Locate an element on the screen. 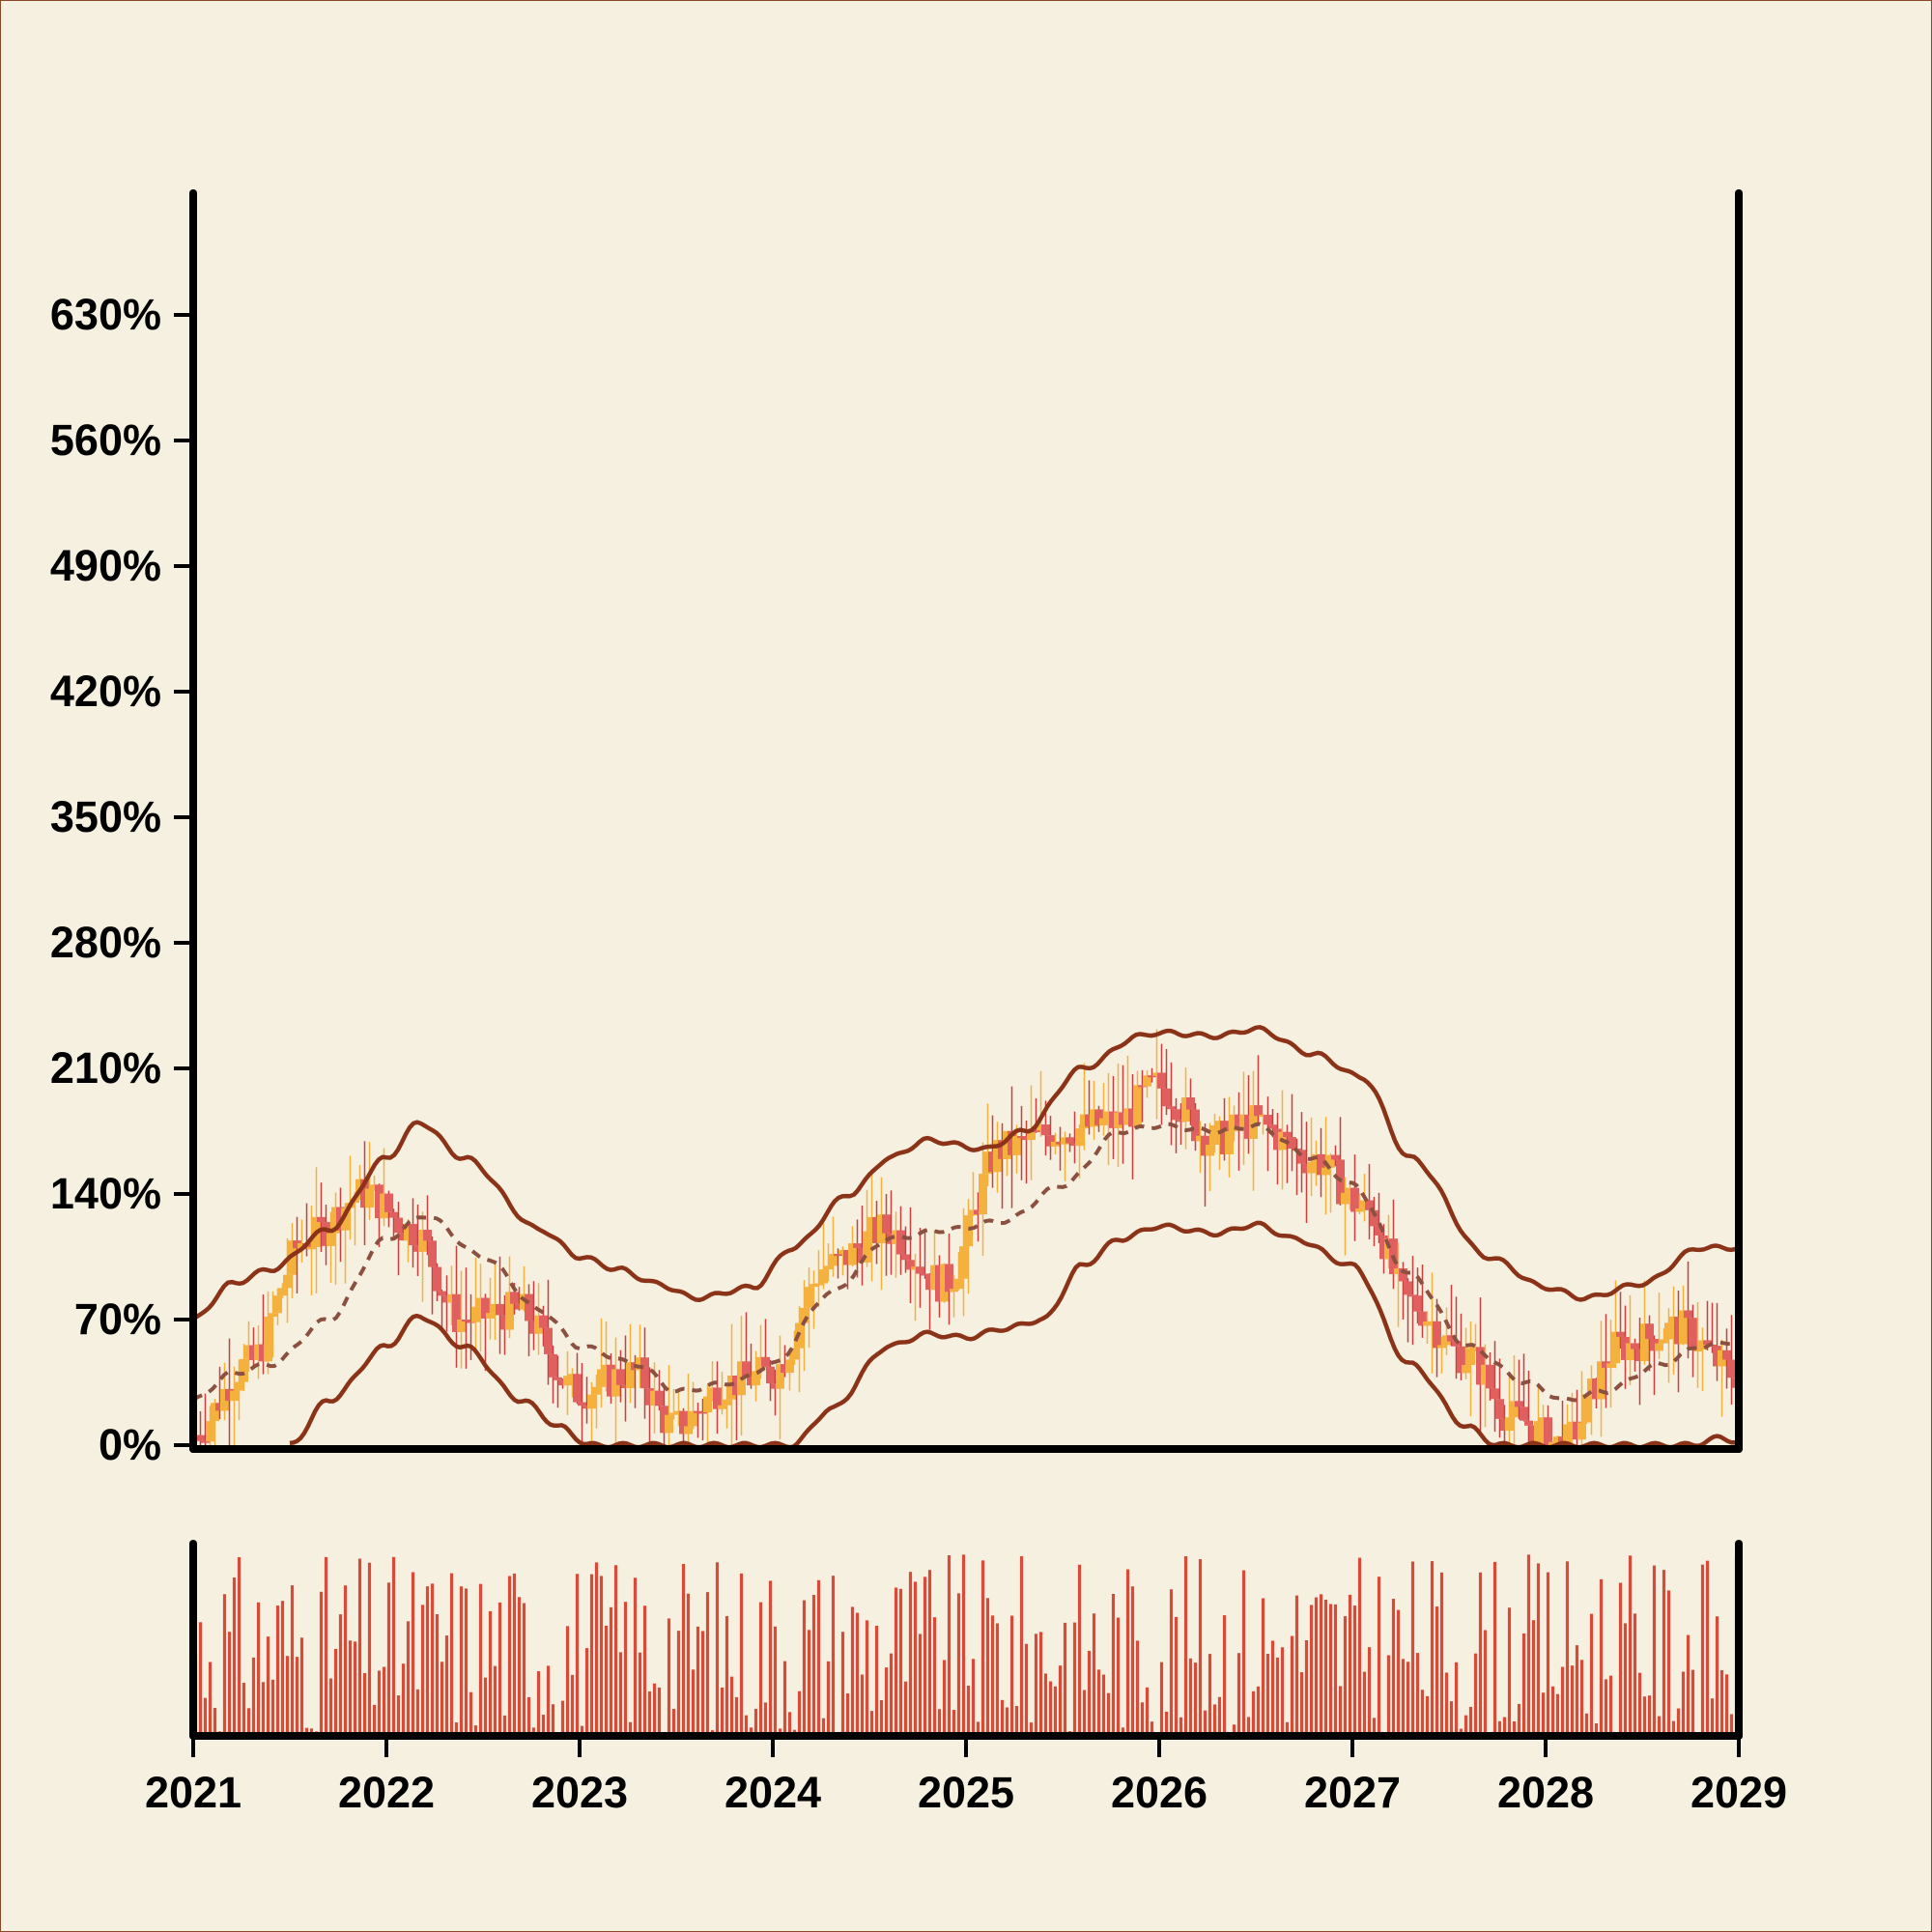 This screenshot has height=1932, width=1932. y-tick-label: 630% is located at coordinates (105, 314).